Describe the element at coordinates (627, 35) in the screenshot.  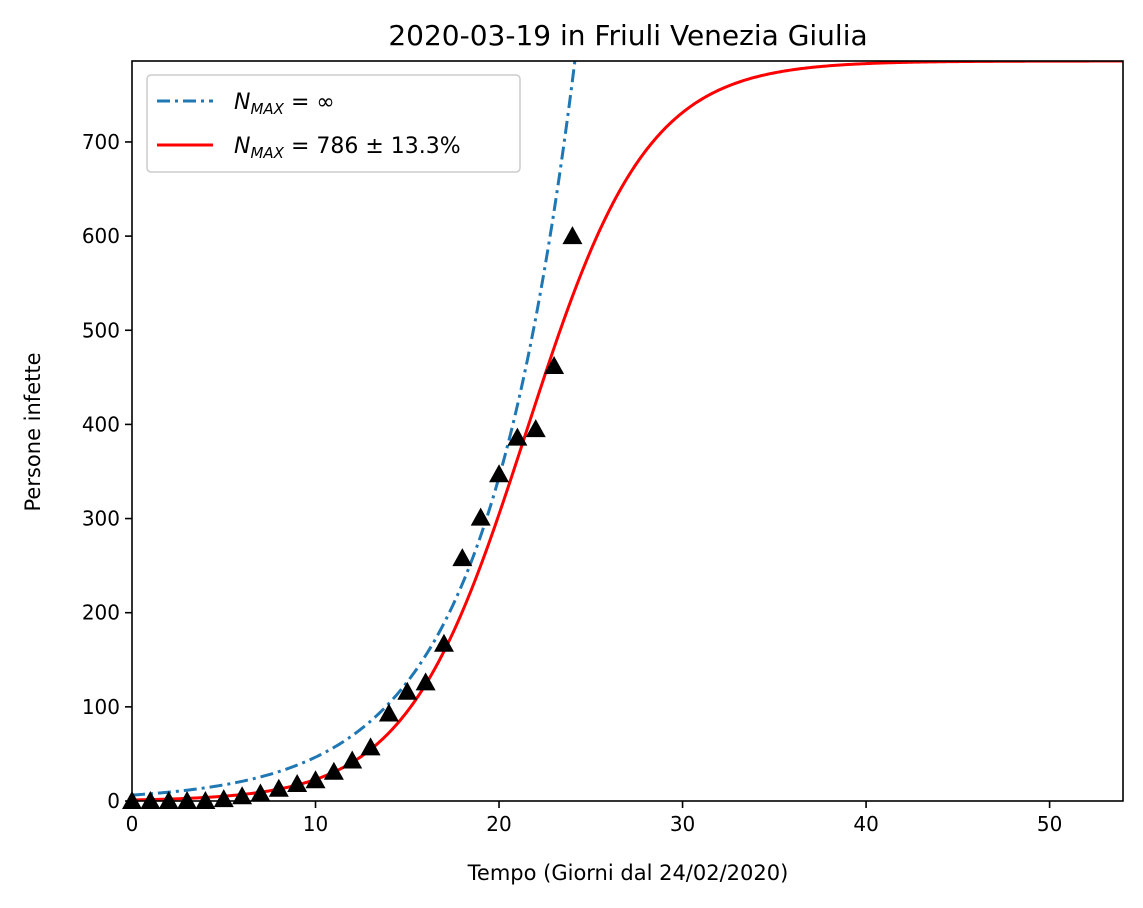
I see `chart-title: 2020-03-19 in Friuli Venezia Giulia` at that location.